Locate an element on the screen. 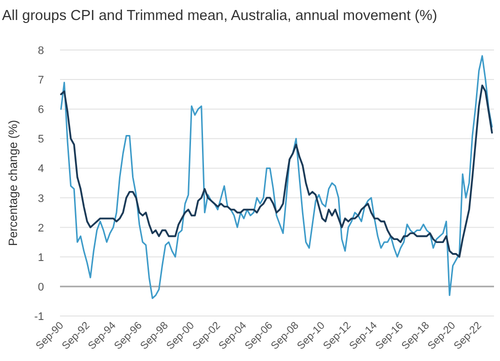  y-tick-label: 1 is located at coordinates (41, 258).